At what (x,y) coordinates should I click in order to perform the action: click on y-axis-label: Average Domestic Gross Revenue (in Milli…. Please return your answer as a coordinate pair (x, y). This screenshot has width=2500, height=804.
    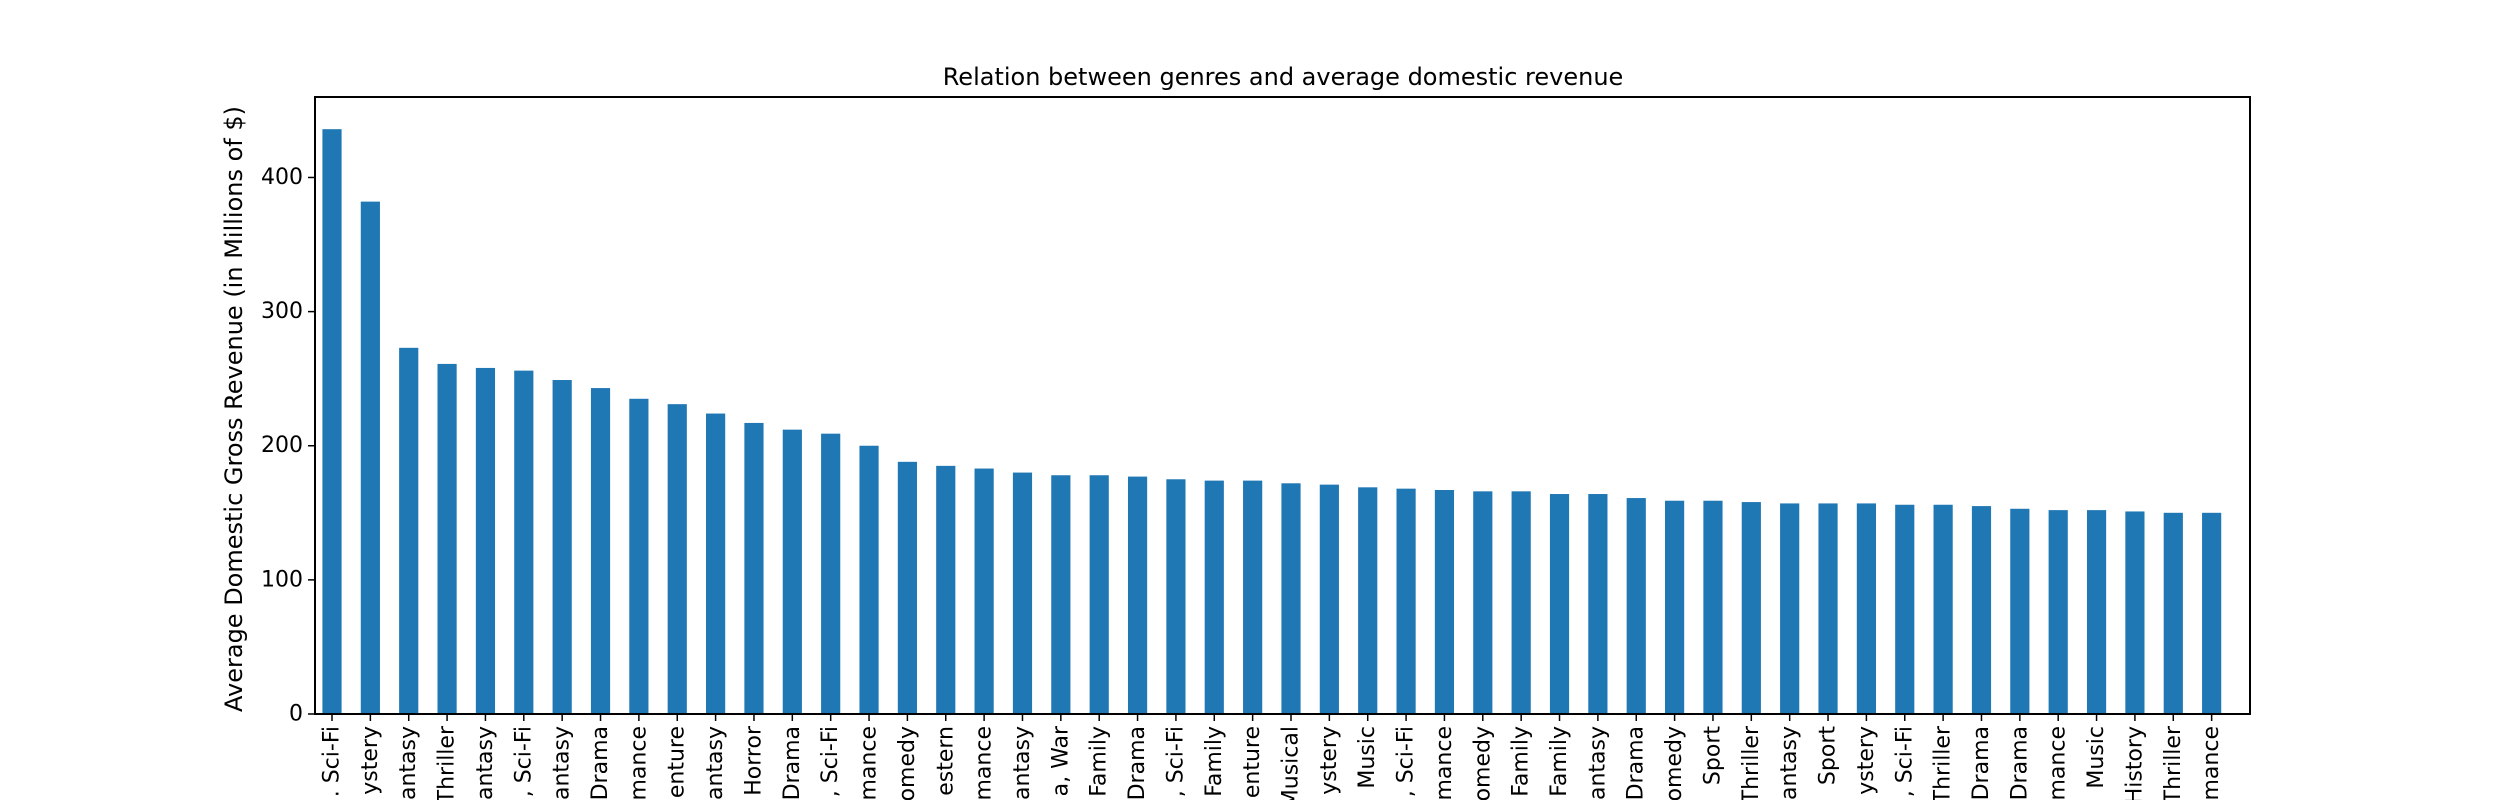
    Looking at the image, I should click on (234, 409).